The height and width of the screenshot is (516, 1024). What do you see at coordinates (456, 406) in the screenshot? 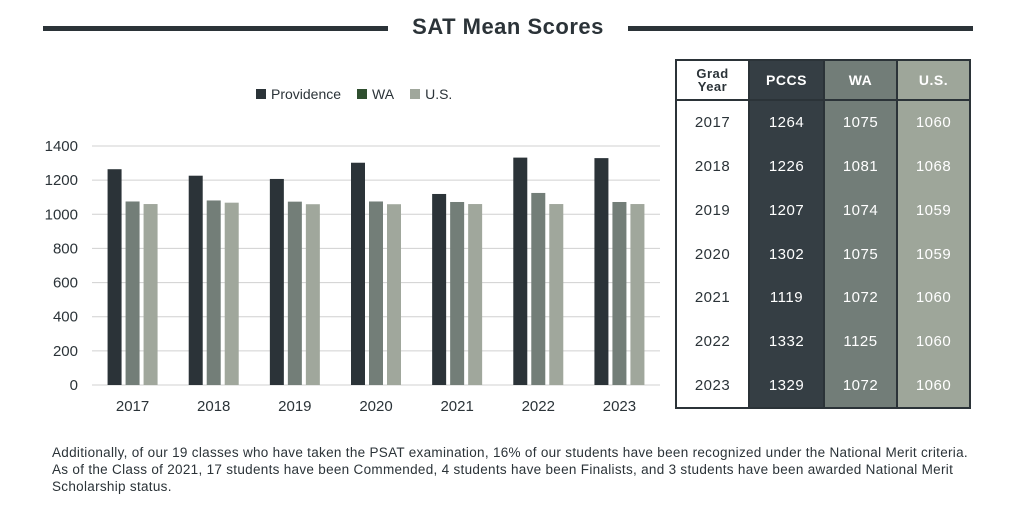
I see `x-tick-label: 2021` at bounding box center [456, 406].